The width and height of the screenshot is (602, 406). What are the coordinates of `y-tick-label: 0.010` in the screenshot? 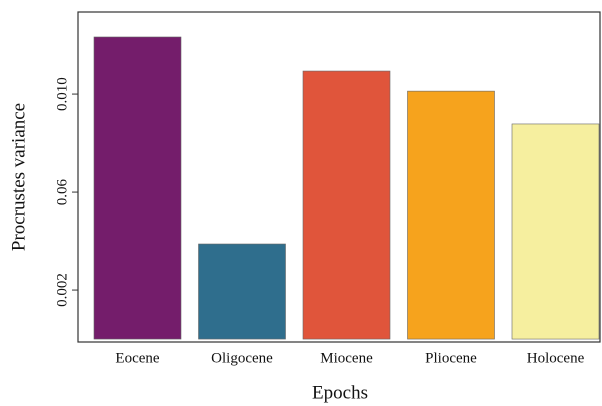 It's located at (62, 94).